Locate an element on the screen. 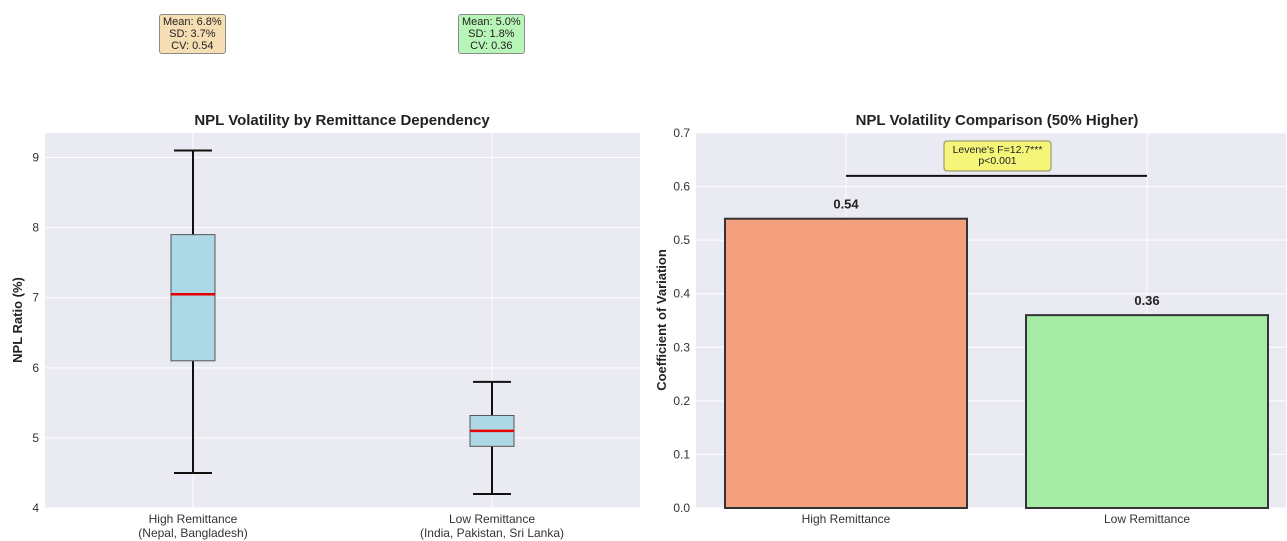  y-tick-label: 7 is located at coordinates (35, 298).